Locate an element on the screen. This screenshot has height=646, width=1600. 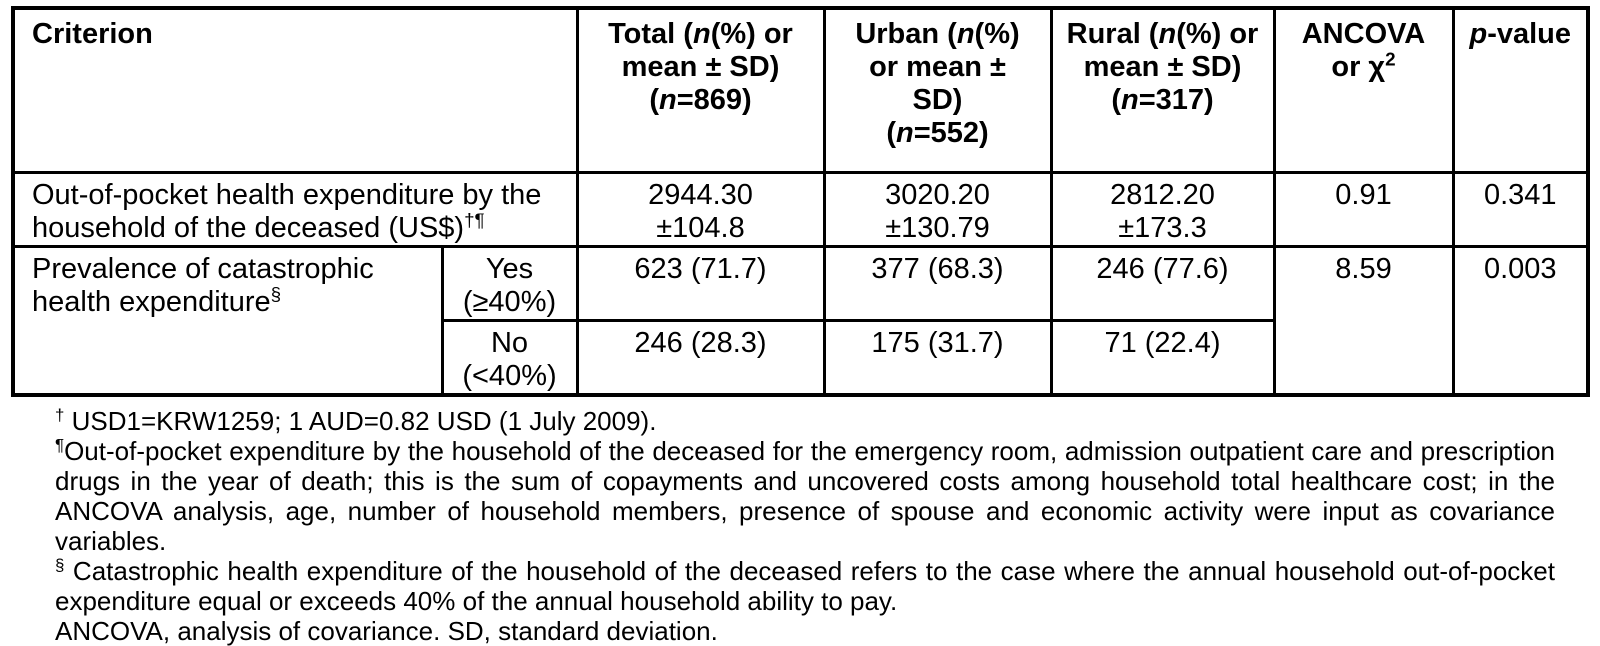
cell-che-no-rural: 71 (22.4) is located at coordinates (1162, 357).